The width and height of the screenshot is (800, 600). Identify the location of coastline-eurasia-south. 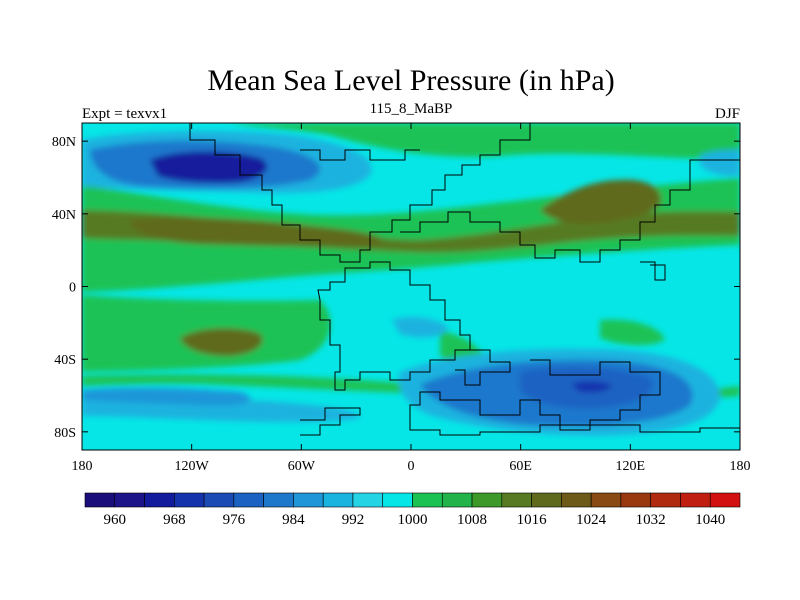
(570, 211).